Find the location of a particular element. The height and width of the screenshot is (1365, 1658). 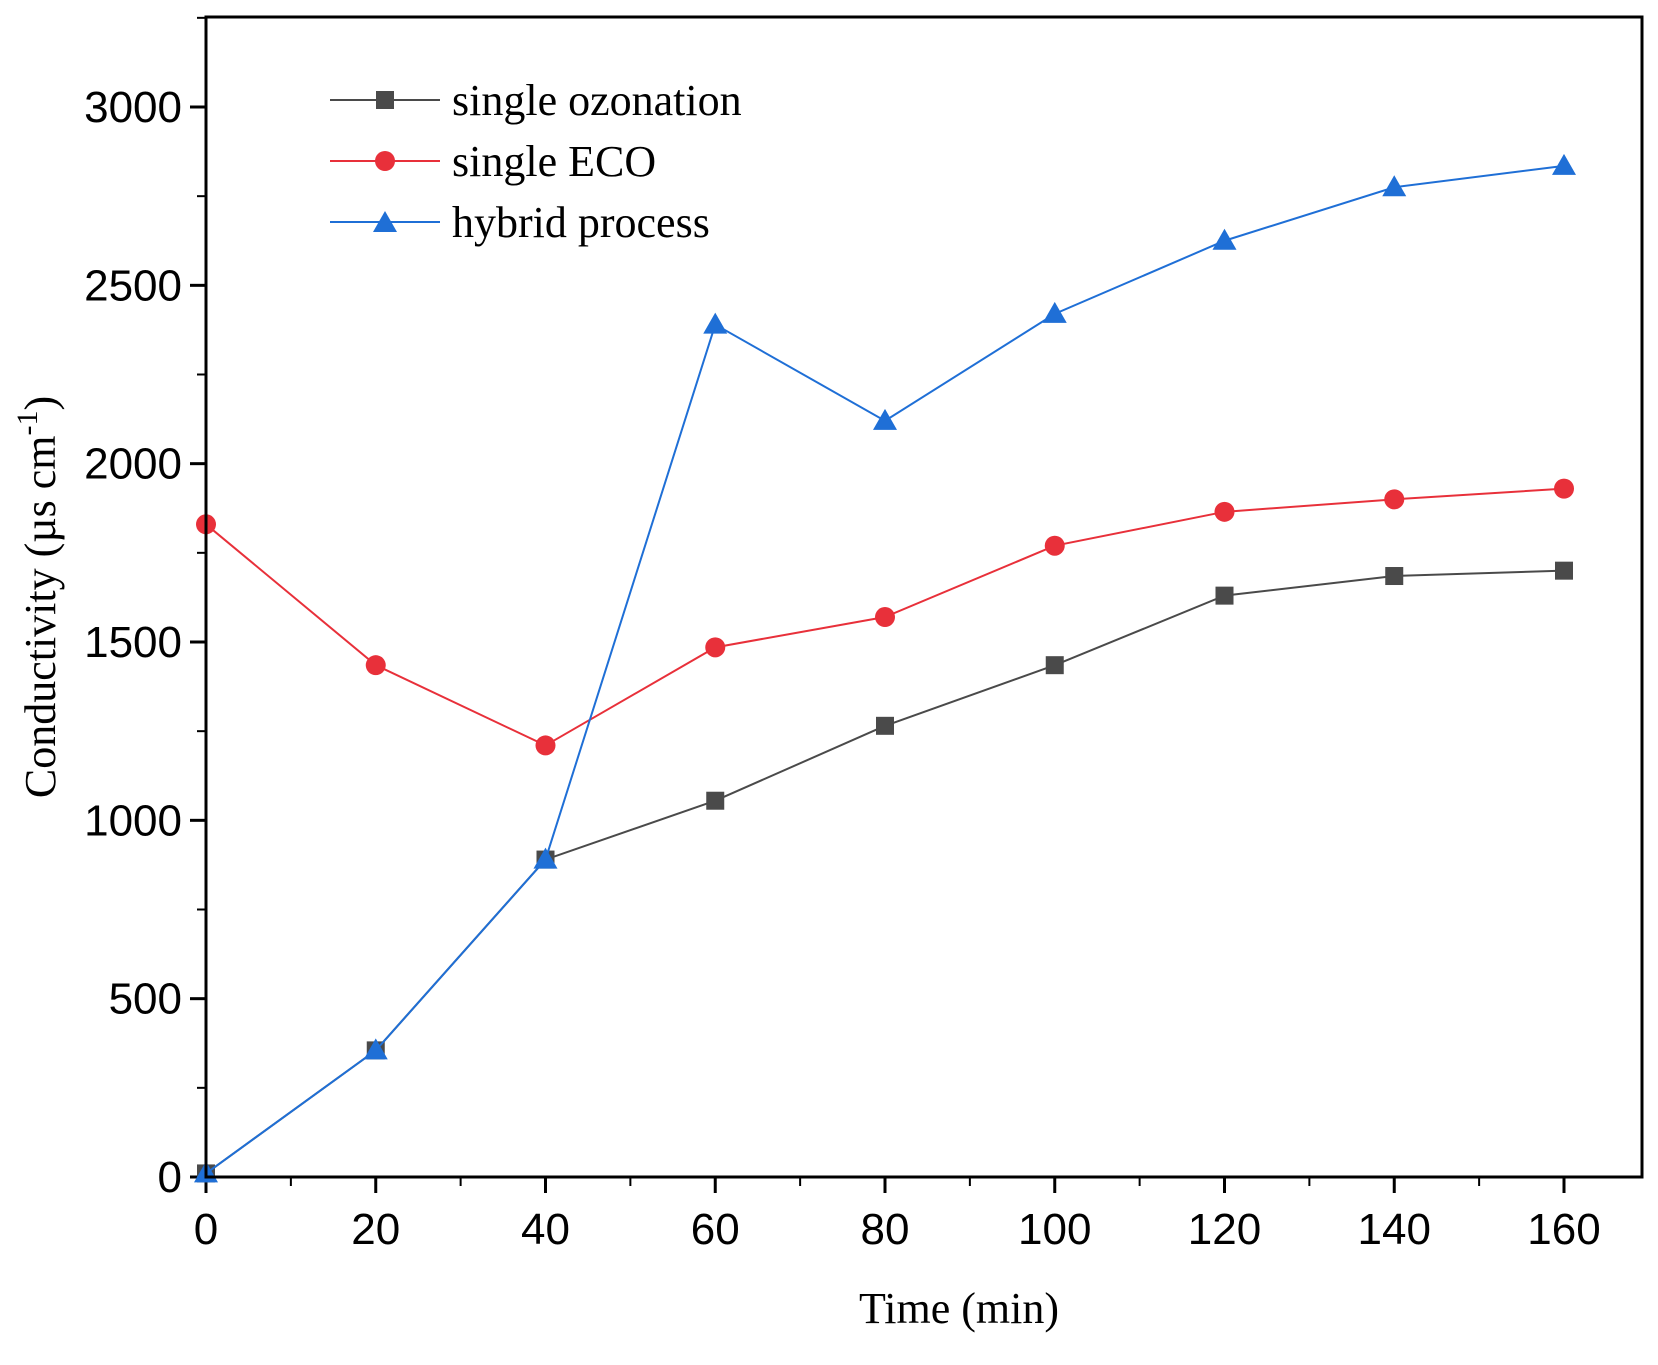

x-tick-label: 140 is located at coordinates (1394, 1229).